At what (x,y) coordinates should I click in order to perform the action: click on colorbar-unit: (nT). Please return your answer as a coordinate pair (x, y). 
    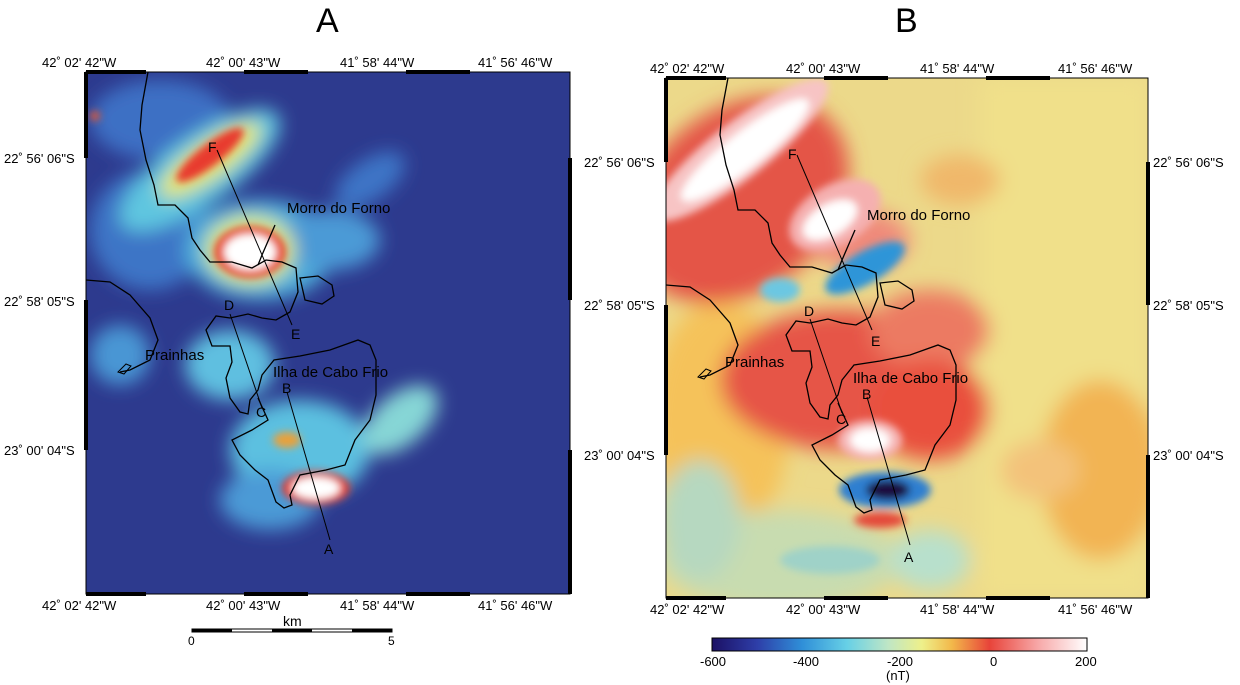
    Looking at the image, I should click on (898, 675).